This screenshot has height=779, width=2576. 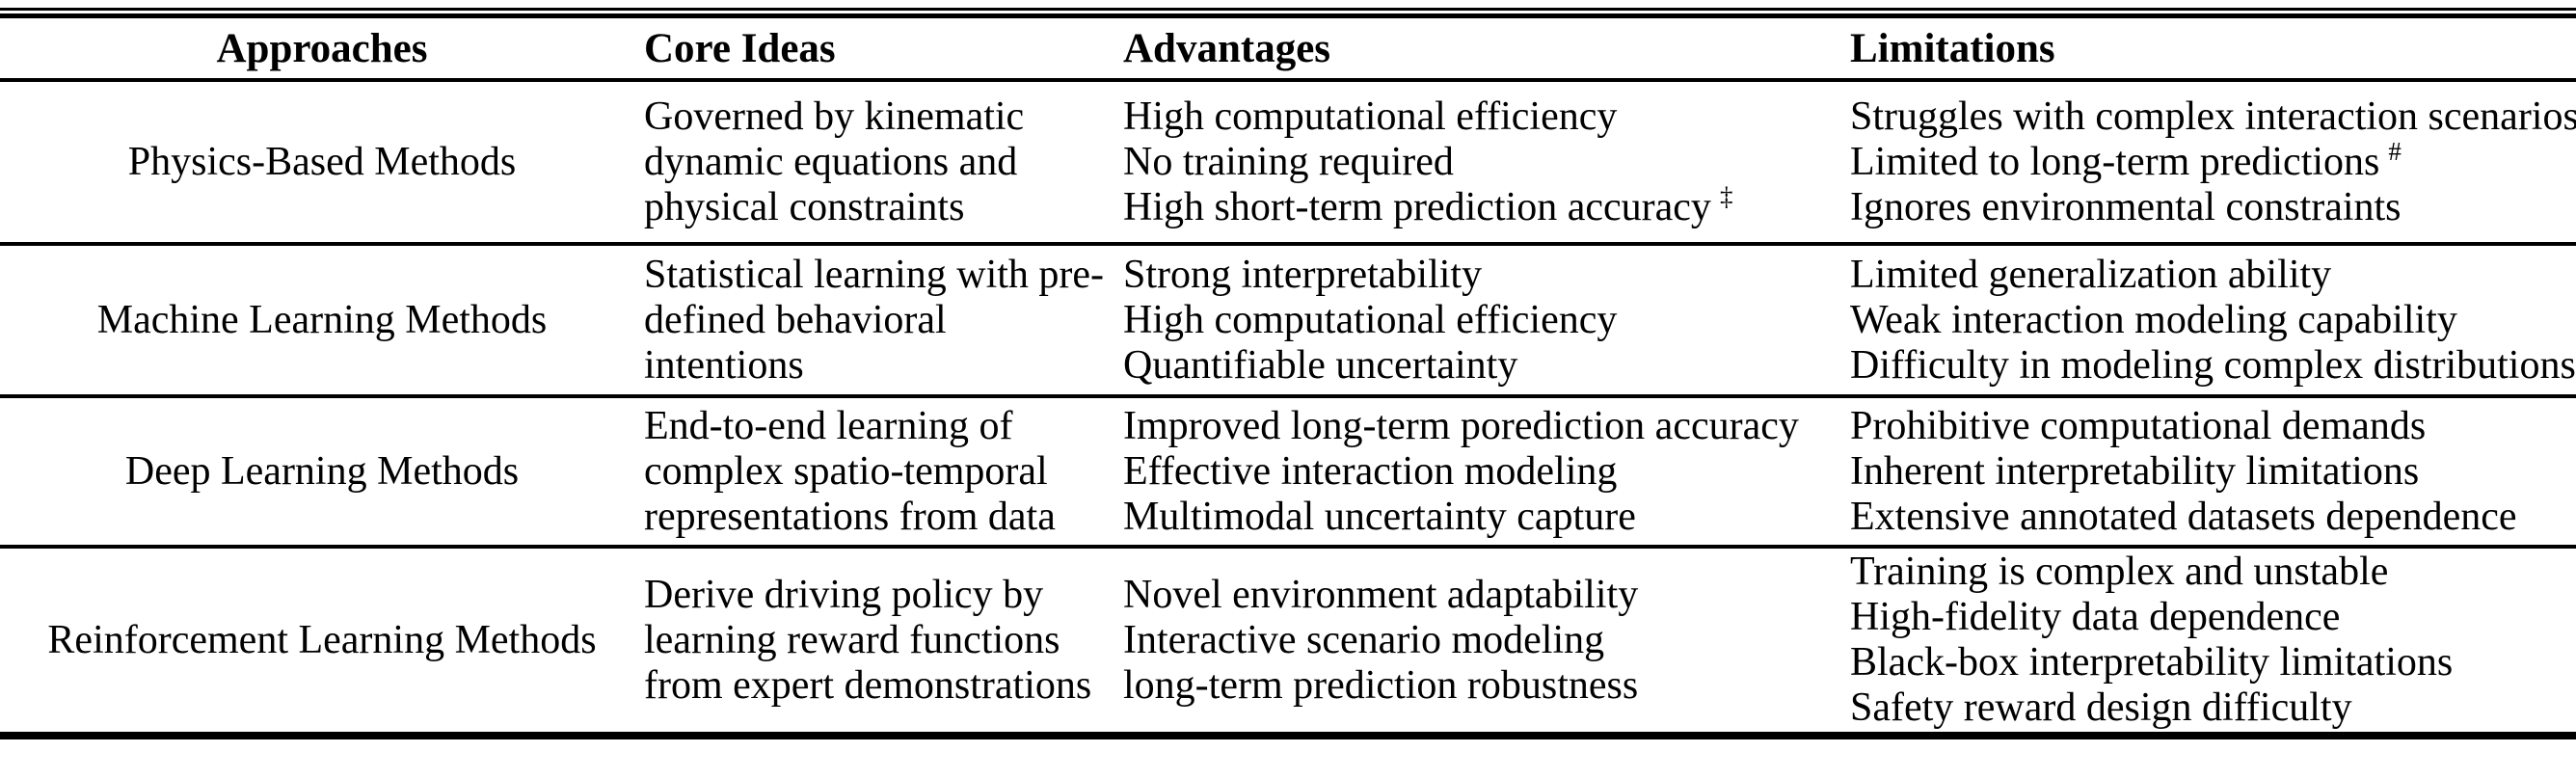 What do you see at coordinates (1288, 13) in the screenshot?
I see `table-top-rule` at bounding box center [1288, 13].